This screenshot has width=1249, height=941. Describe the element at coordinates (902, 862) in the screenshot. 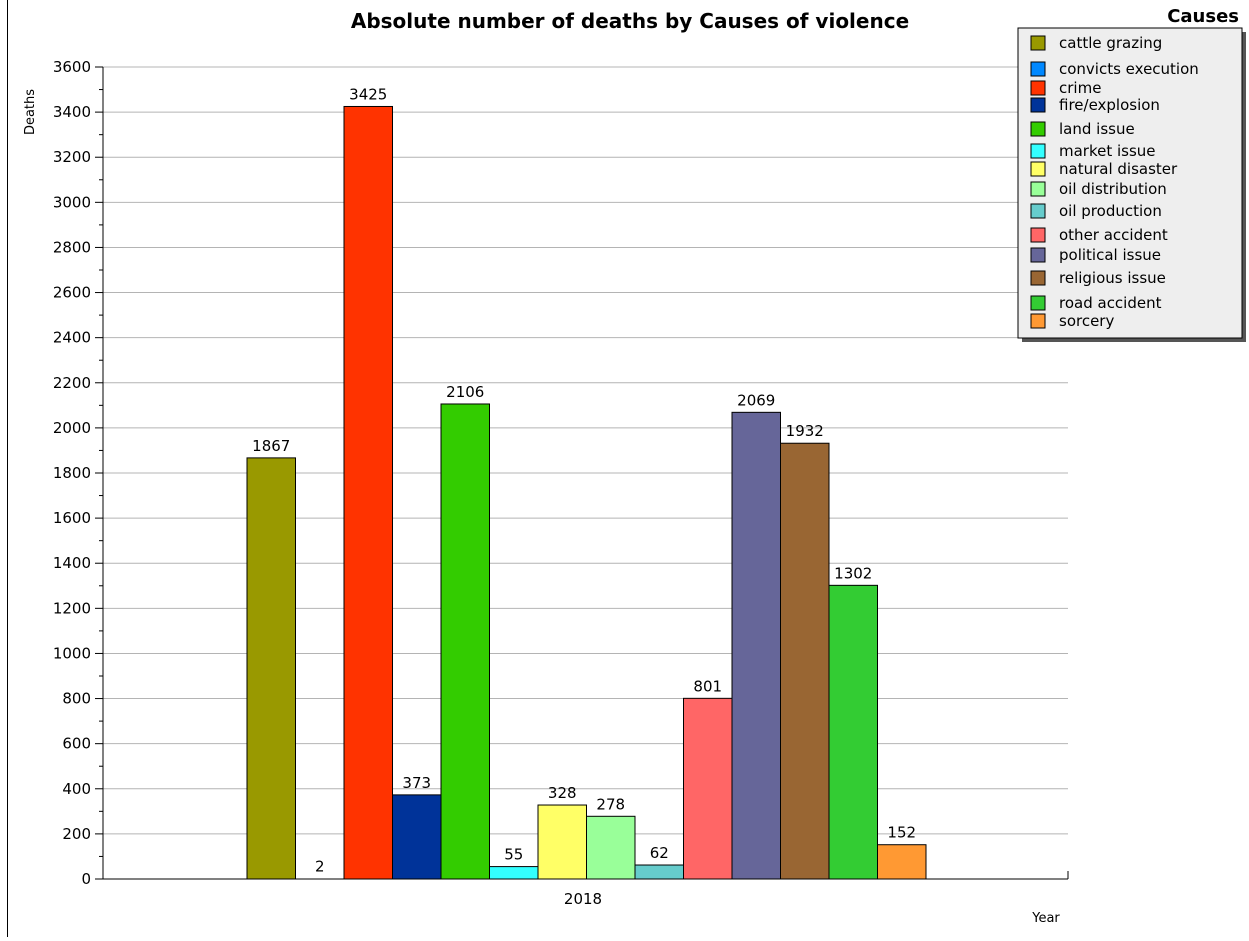

I see `bar-sorcery` at that location.